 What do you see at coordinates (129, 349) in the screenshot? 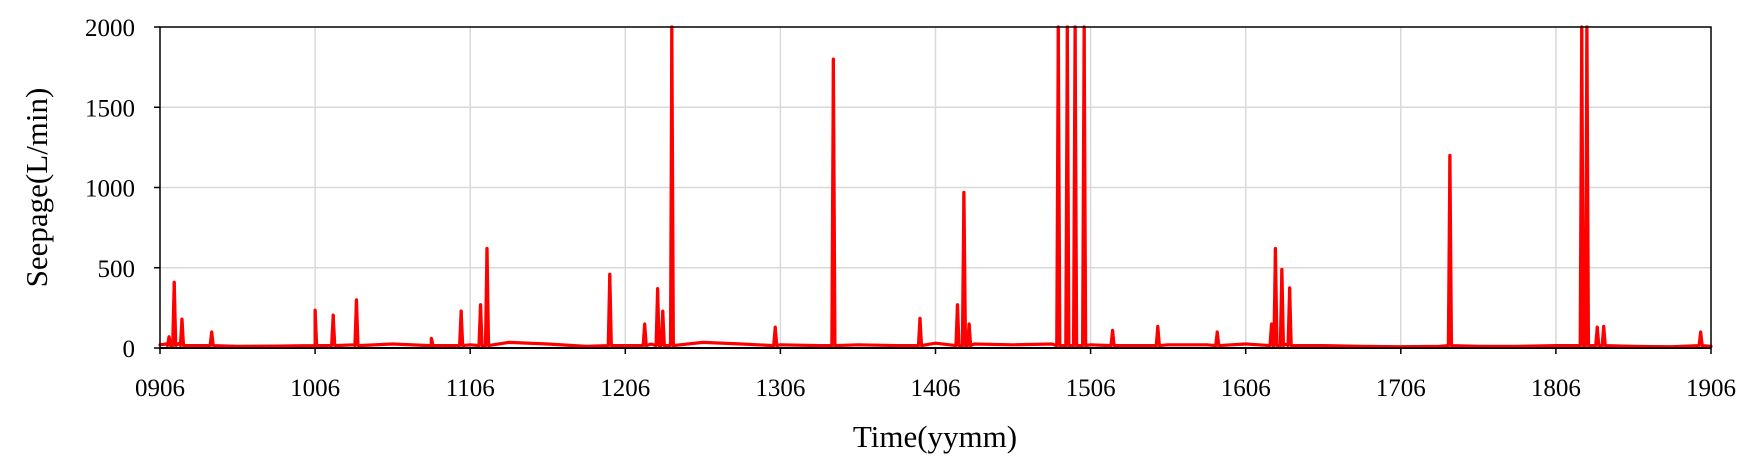
I see `y-tick-label: 0` at bounding box center [129, 349].